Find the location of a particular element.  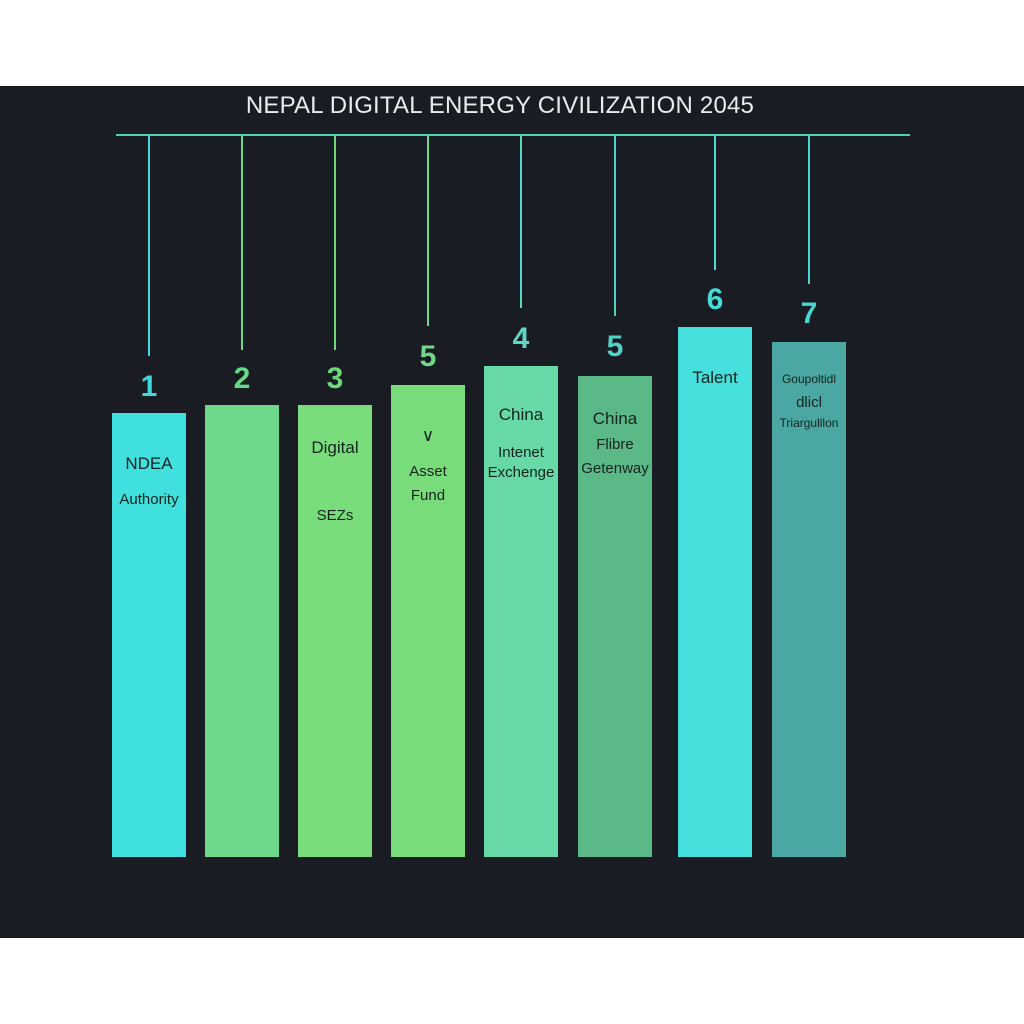

pillar-bar: China Flibre Getenway is located at coordinates (615, 616).